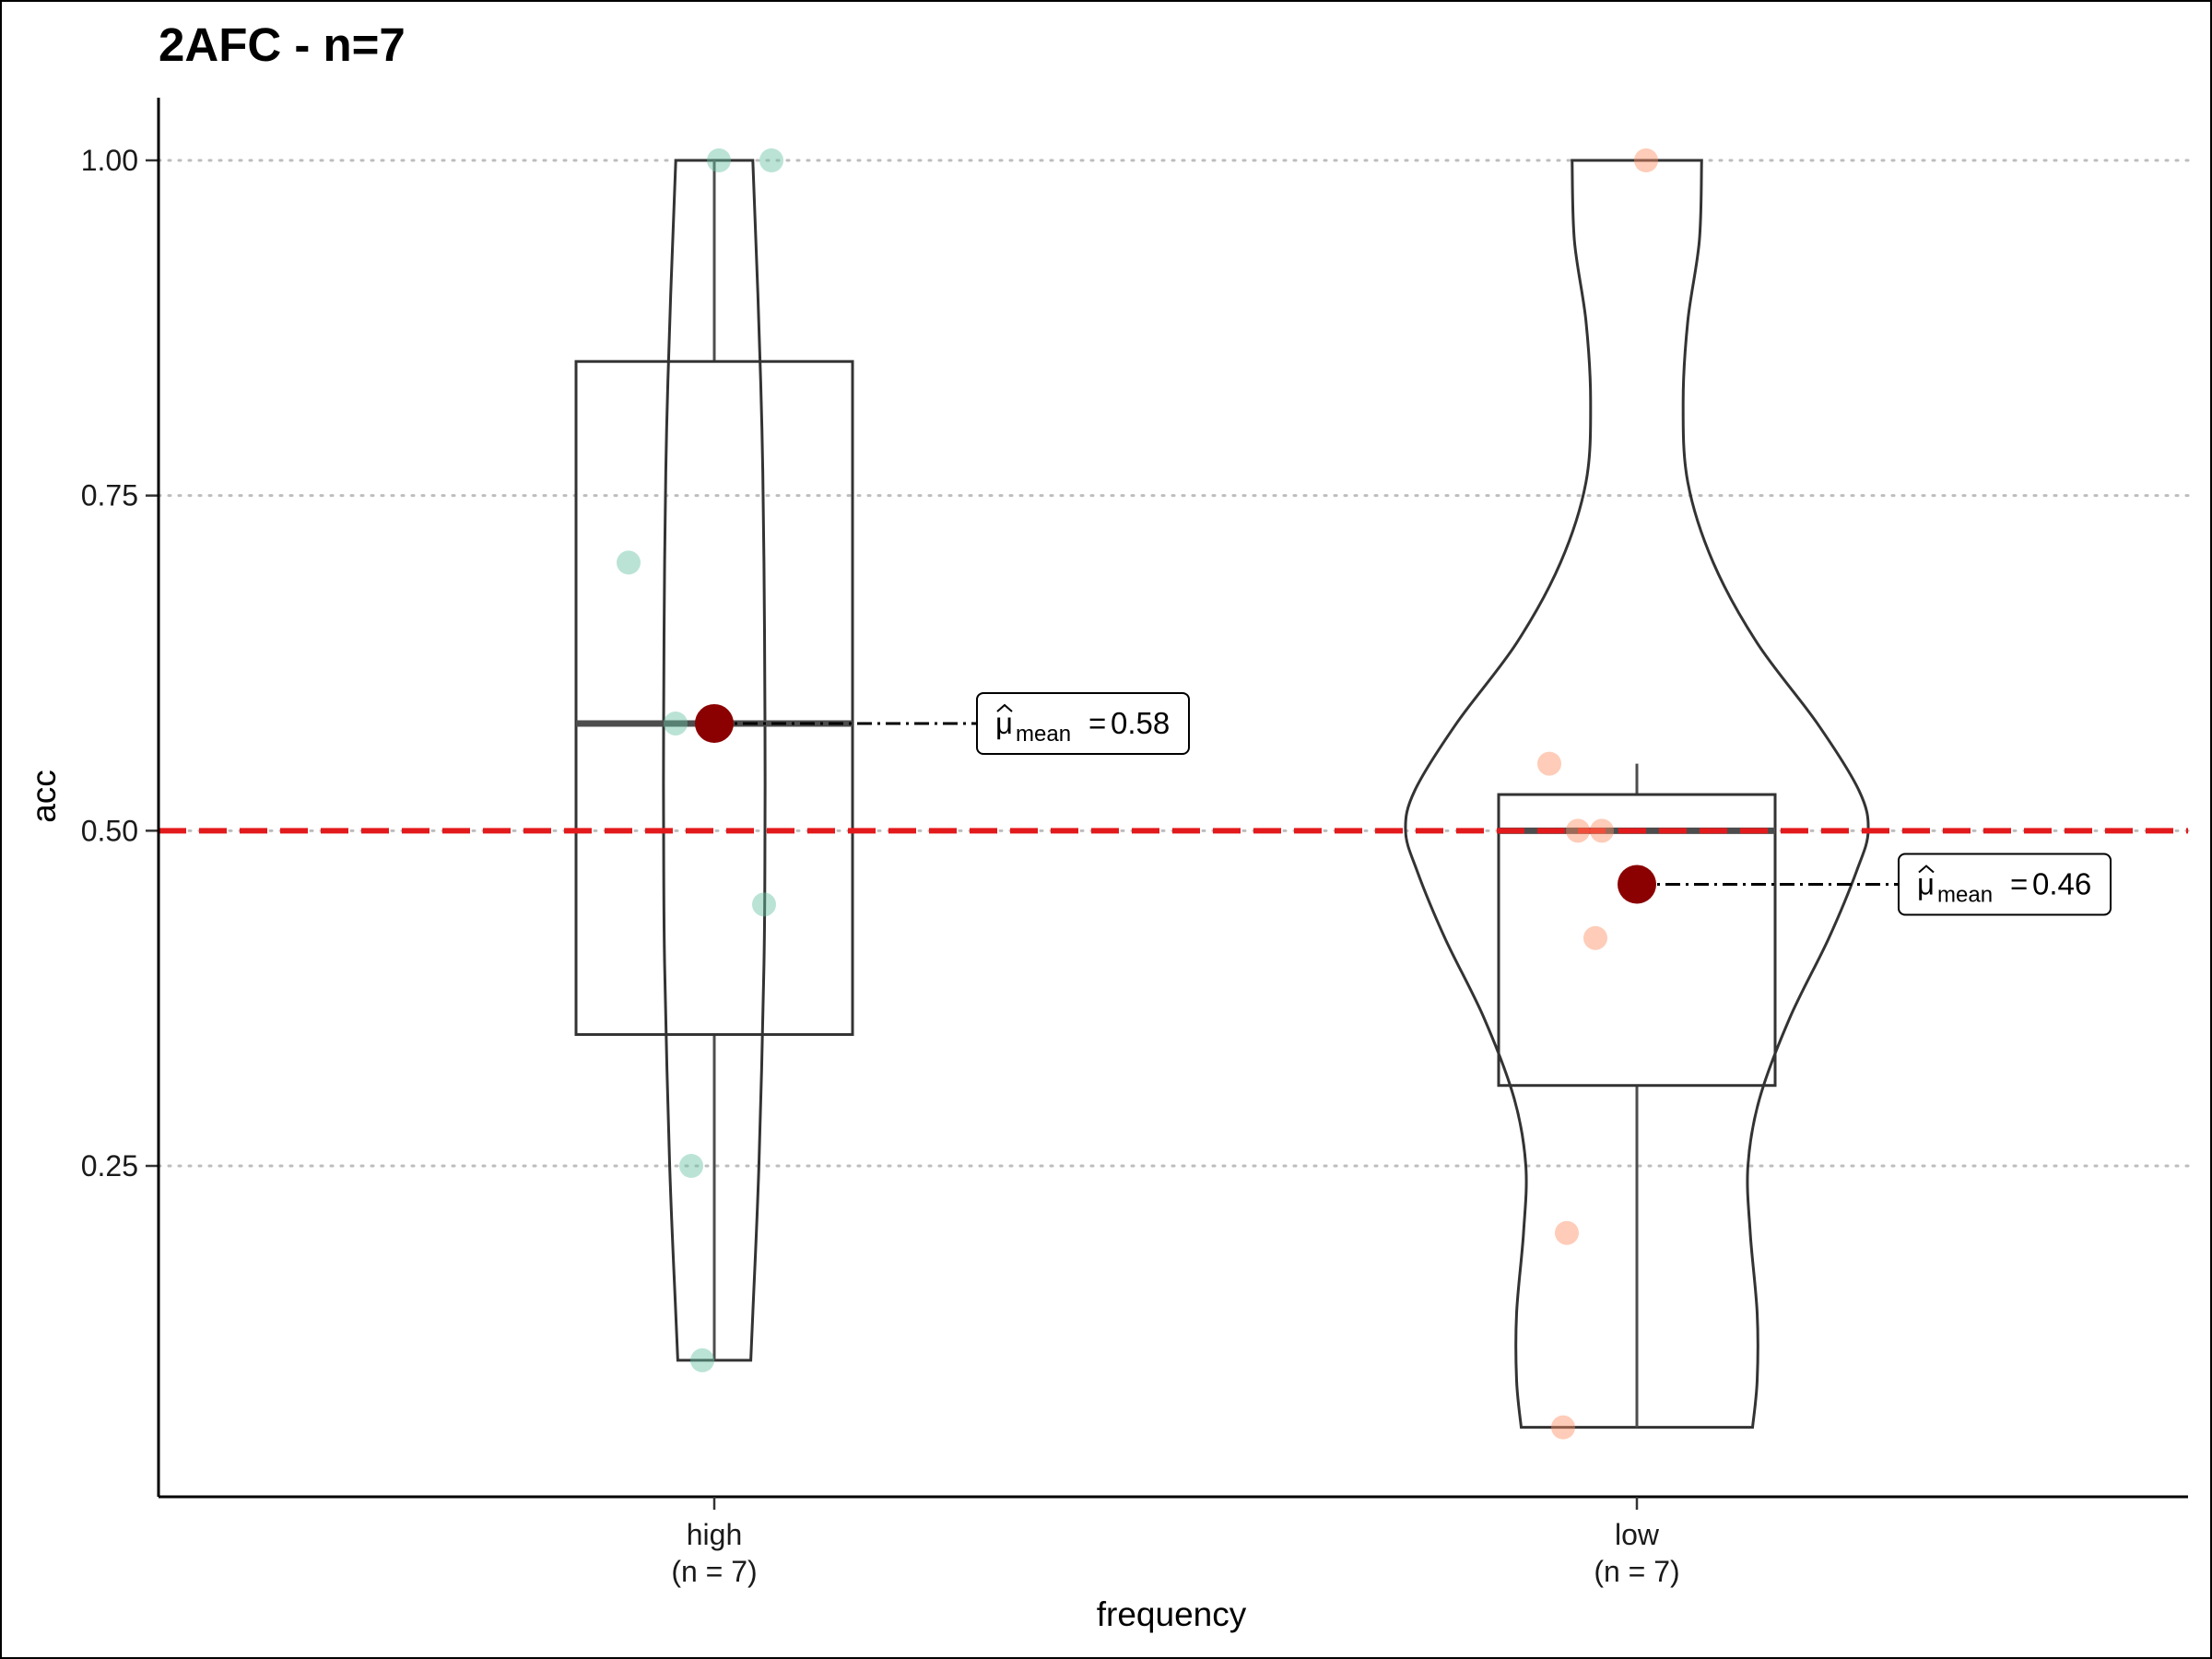 This screenshot has width=2212, height=1659. What do you see at coordinates (715, 1534) in the screenshot?
I see `x-tick-label: high` at bounding box center [715, 1534].